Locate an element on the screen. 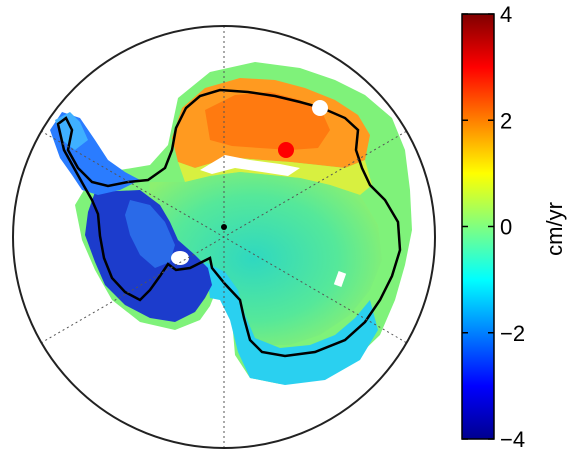 This screenshot has width=576, height=463. red-site-marker is located at coordinates (286, 150).